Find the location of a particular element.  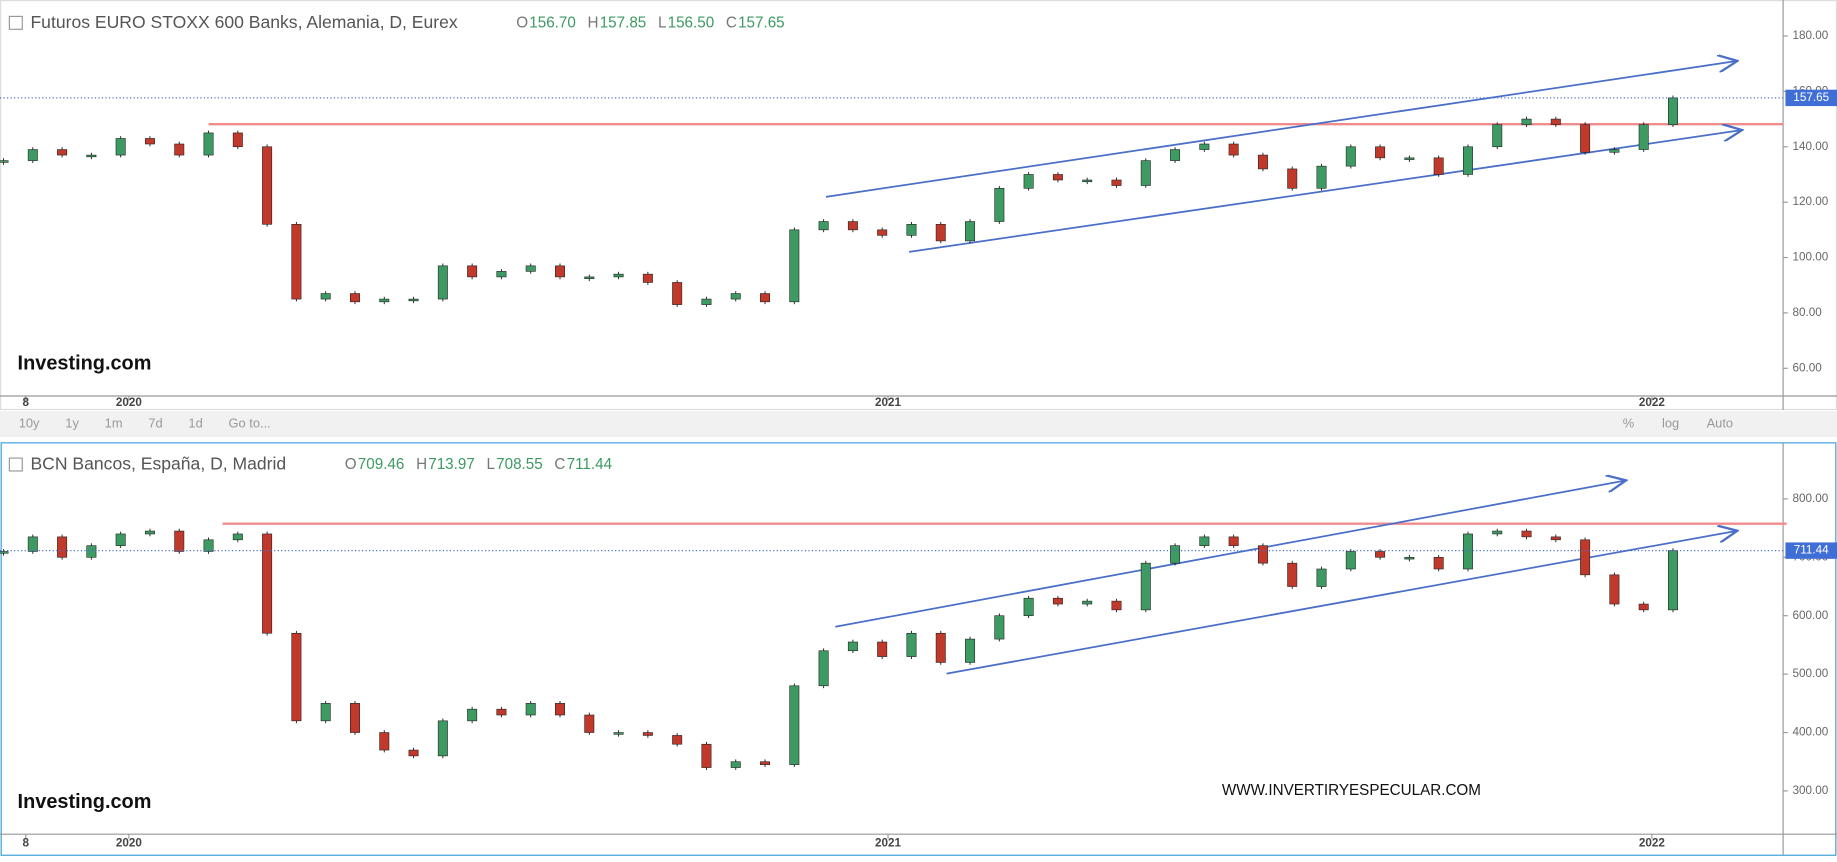

toolbar-button: 1d is located at coordinates (195, 423).